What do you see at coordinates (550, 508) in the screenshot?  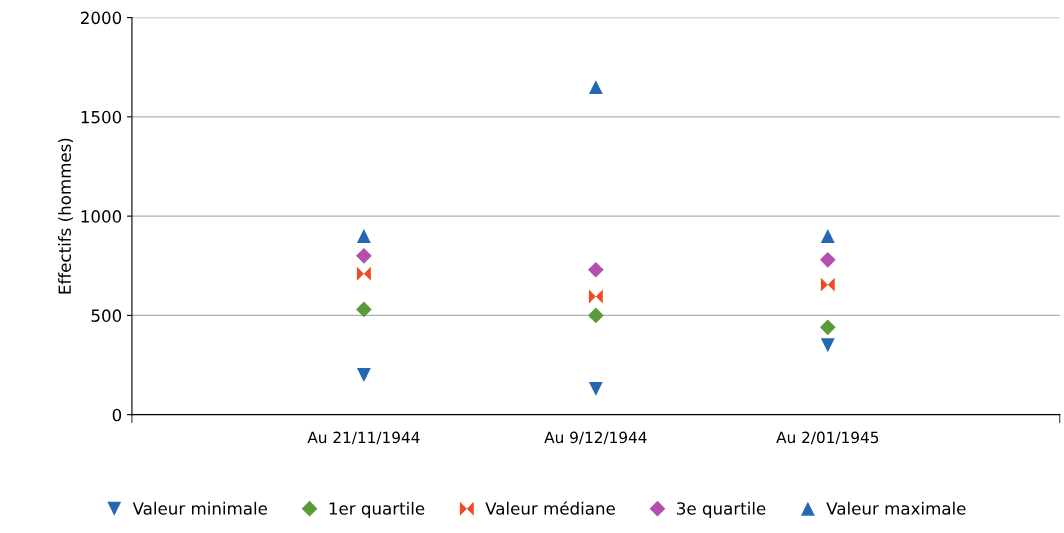 I see `legend-label: Valeur médiane` at bounding box center [550, 508].